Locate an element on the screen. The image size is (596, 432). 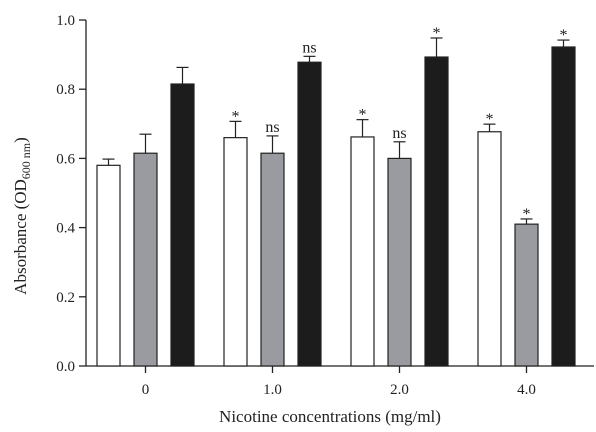
y-tick-label: 0.8 is located at coordinates (65, 90).